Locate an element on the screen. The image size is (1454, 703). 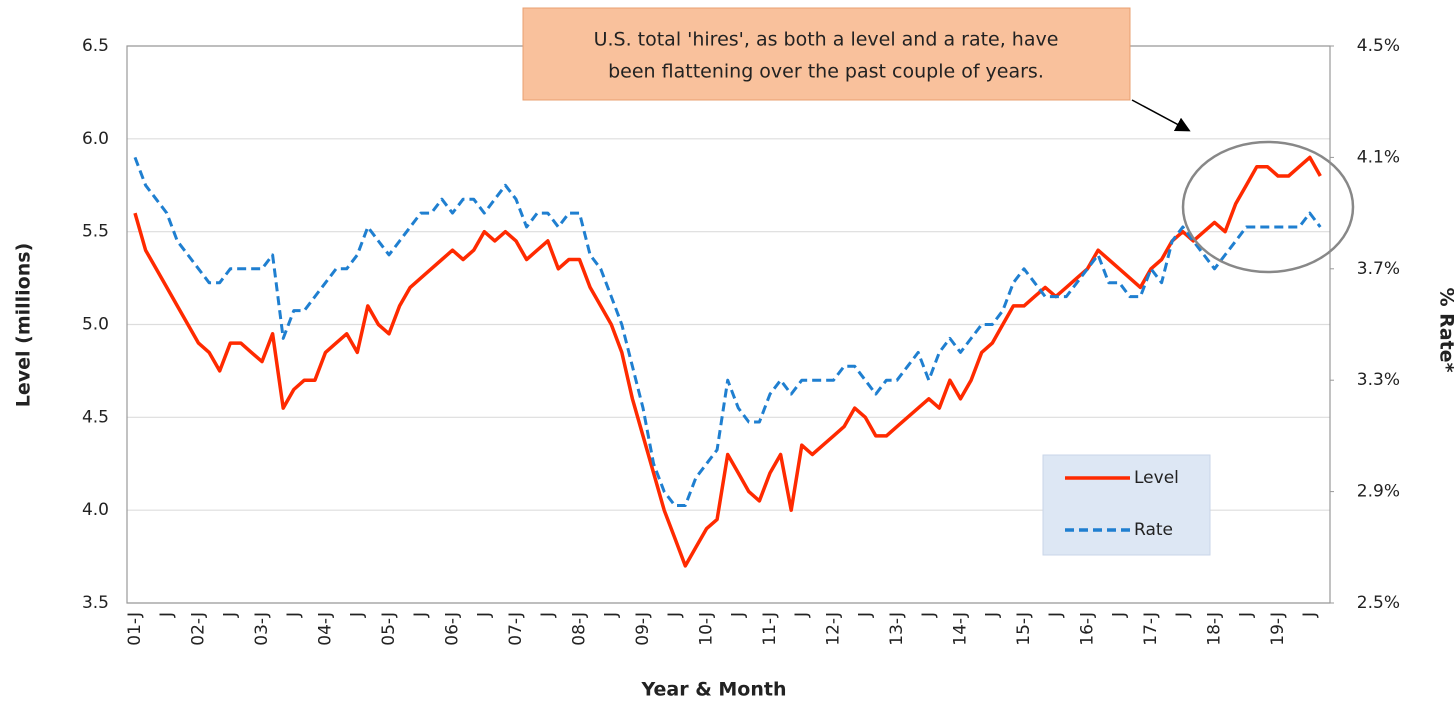
x-tick-label: 04-J is located at coordinates (326, 629).